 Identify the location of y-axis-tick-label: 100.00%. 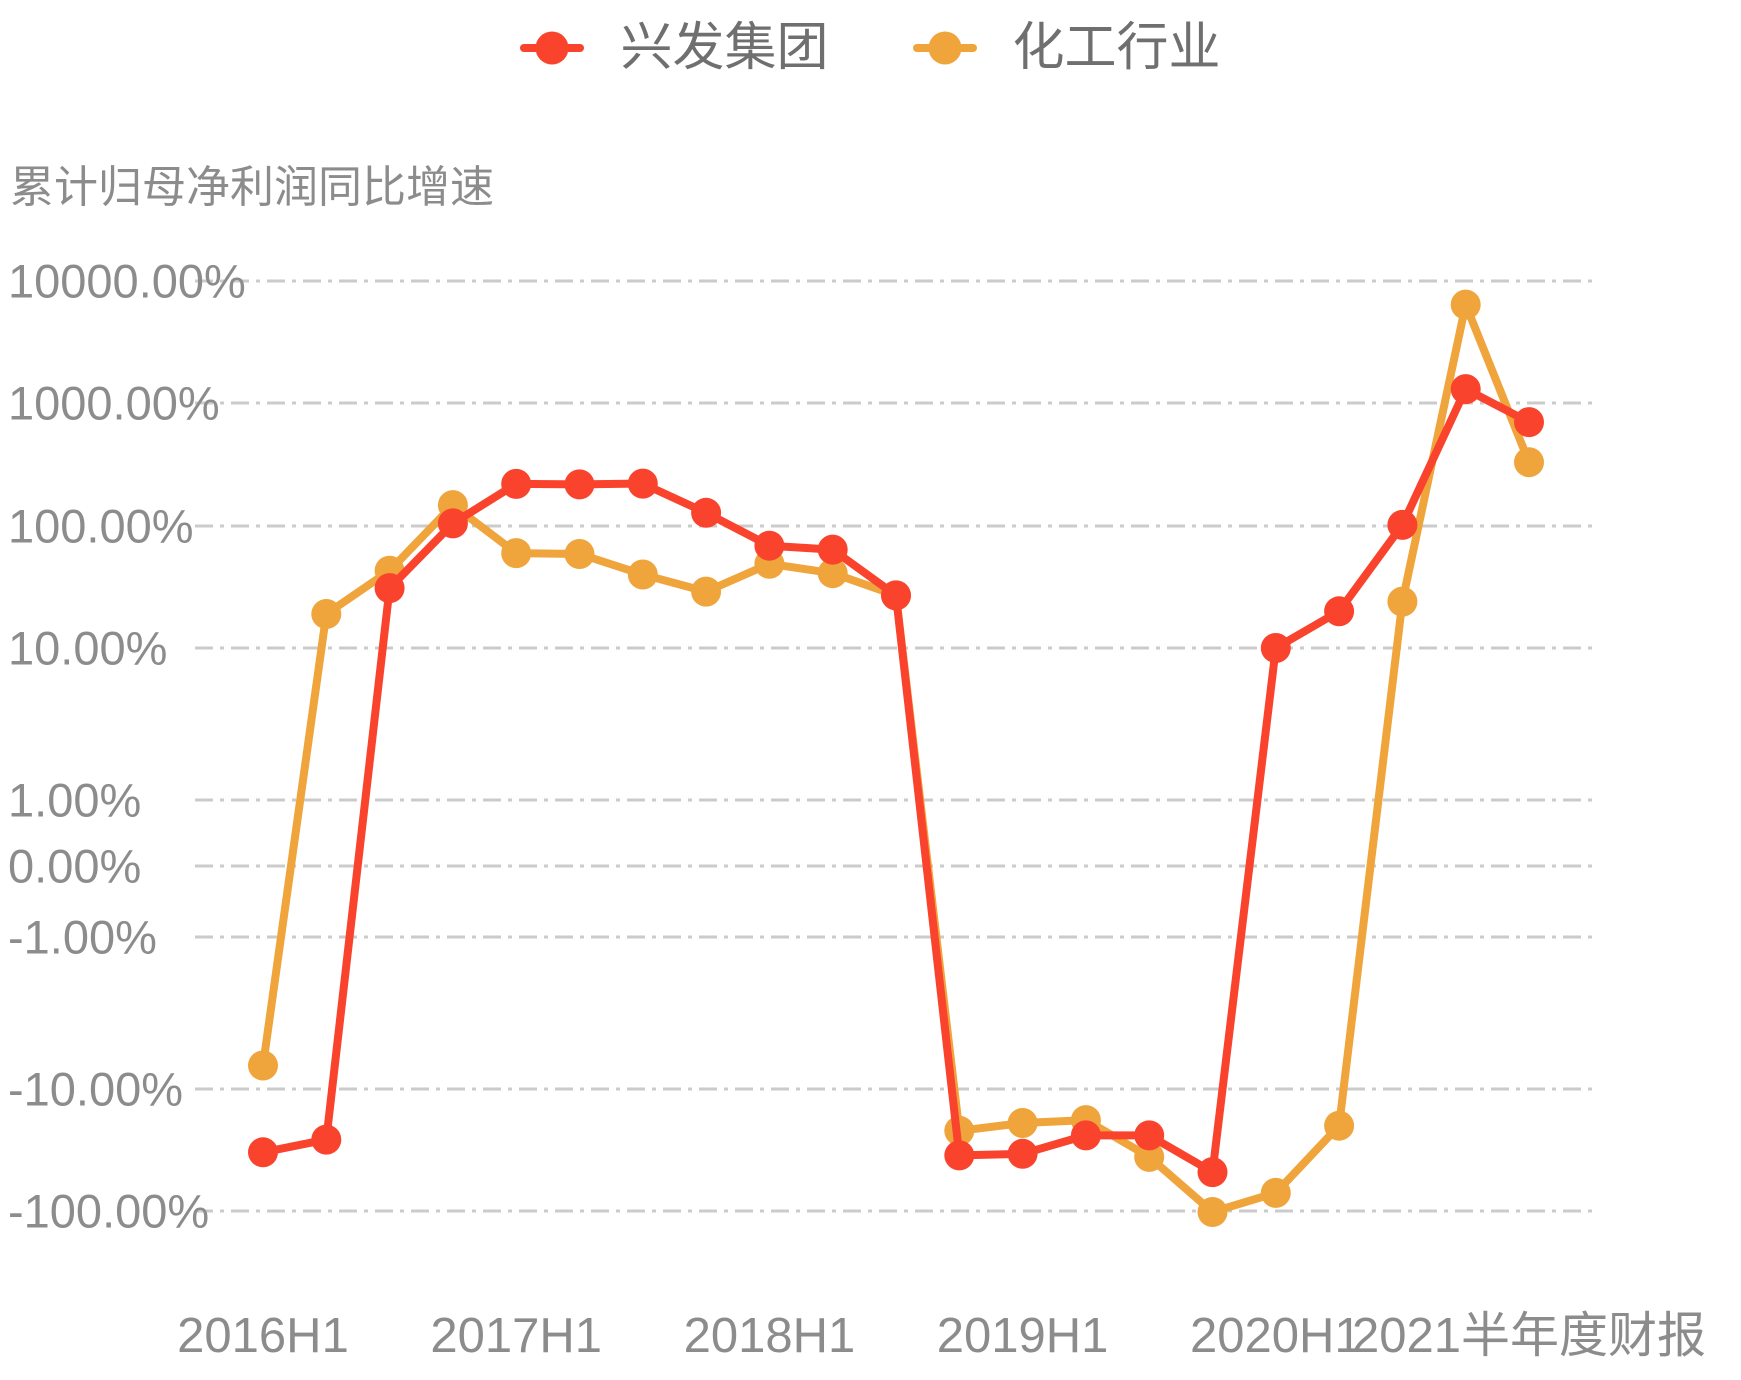
(101, 526).